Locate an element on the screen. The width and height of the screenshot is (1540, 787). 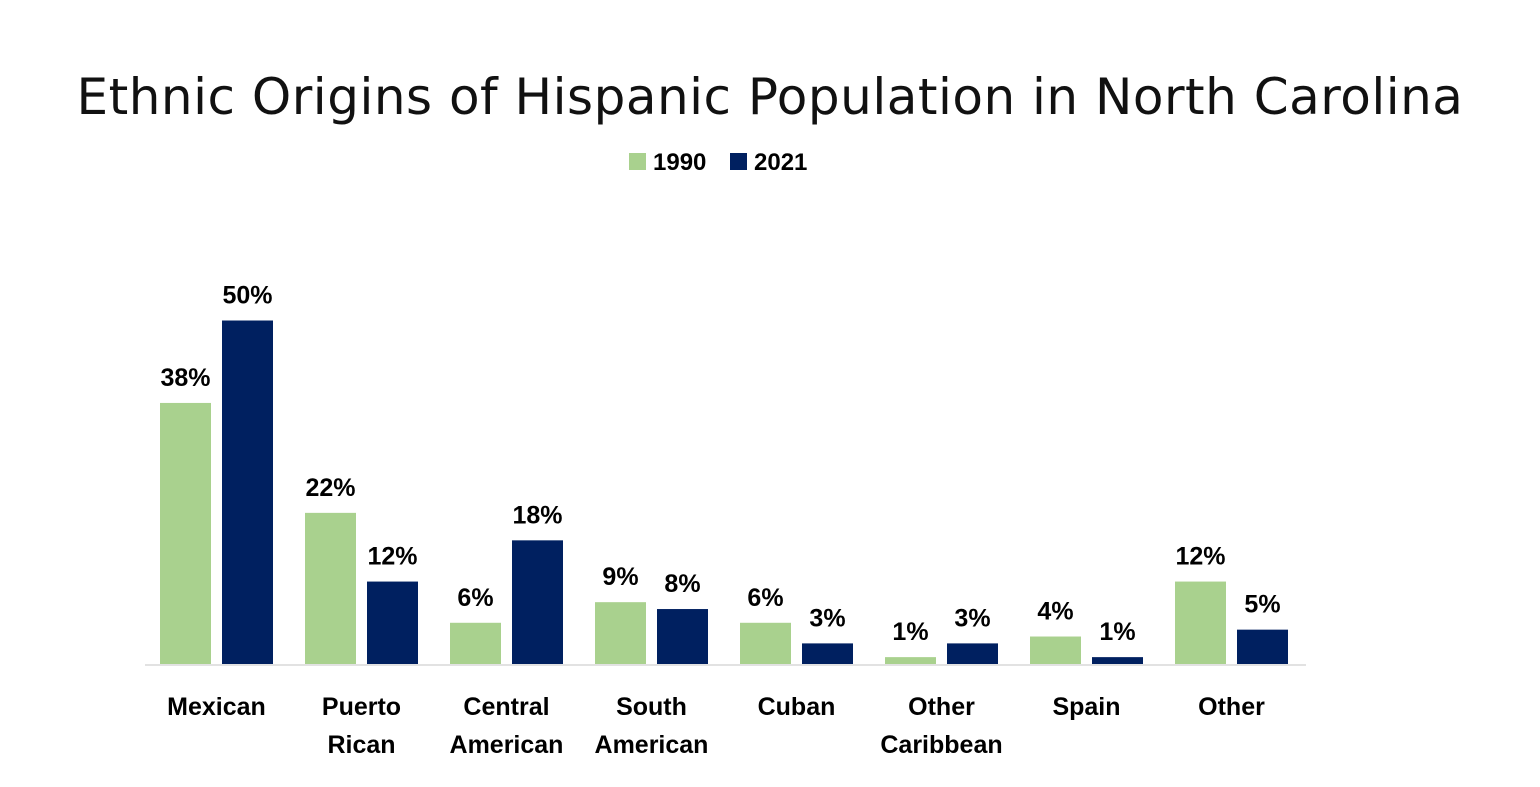
value-label-2021-other-caribbean: 3% is located at coordinates (972, 618).